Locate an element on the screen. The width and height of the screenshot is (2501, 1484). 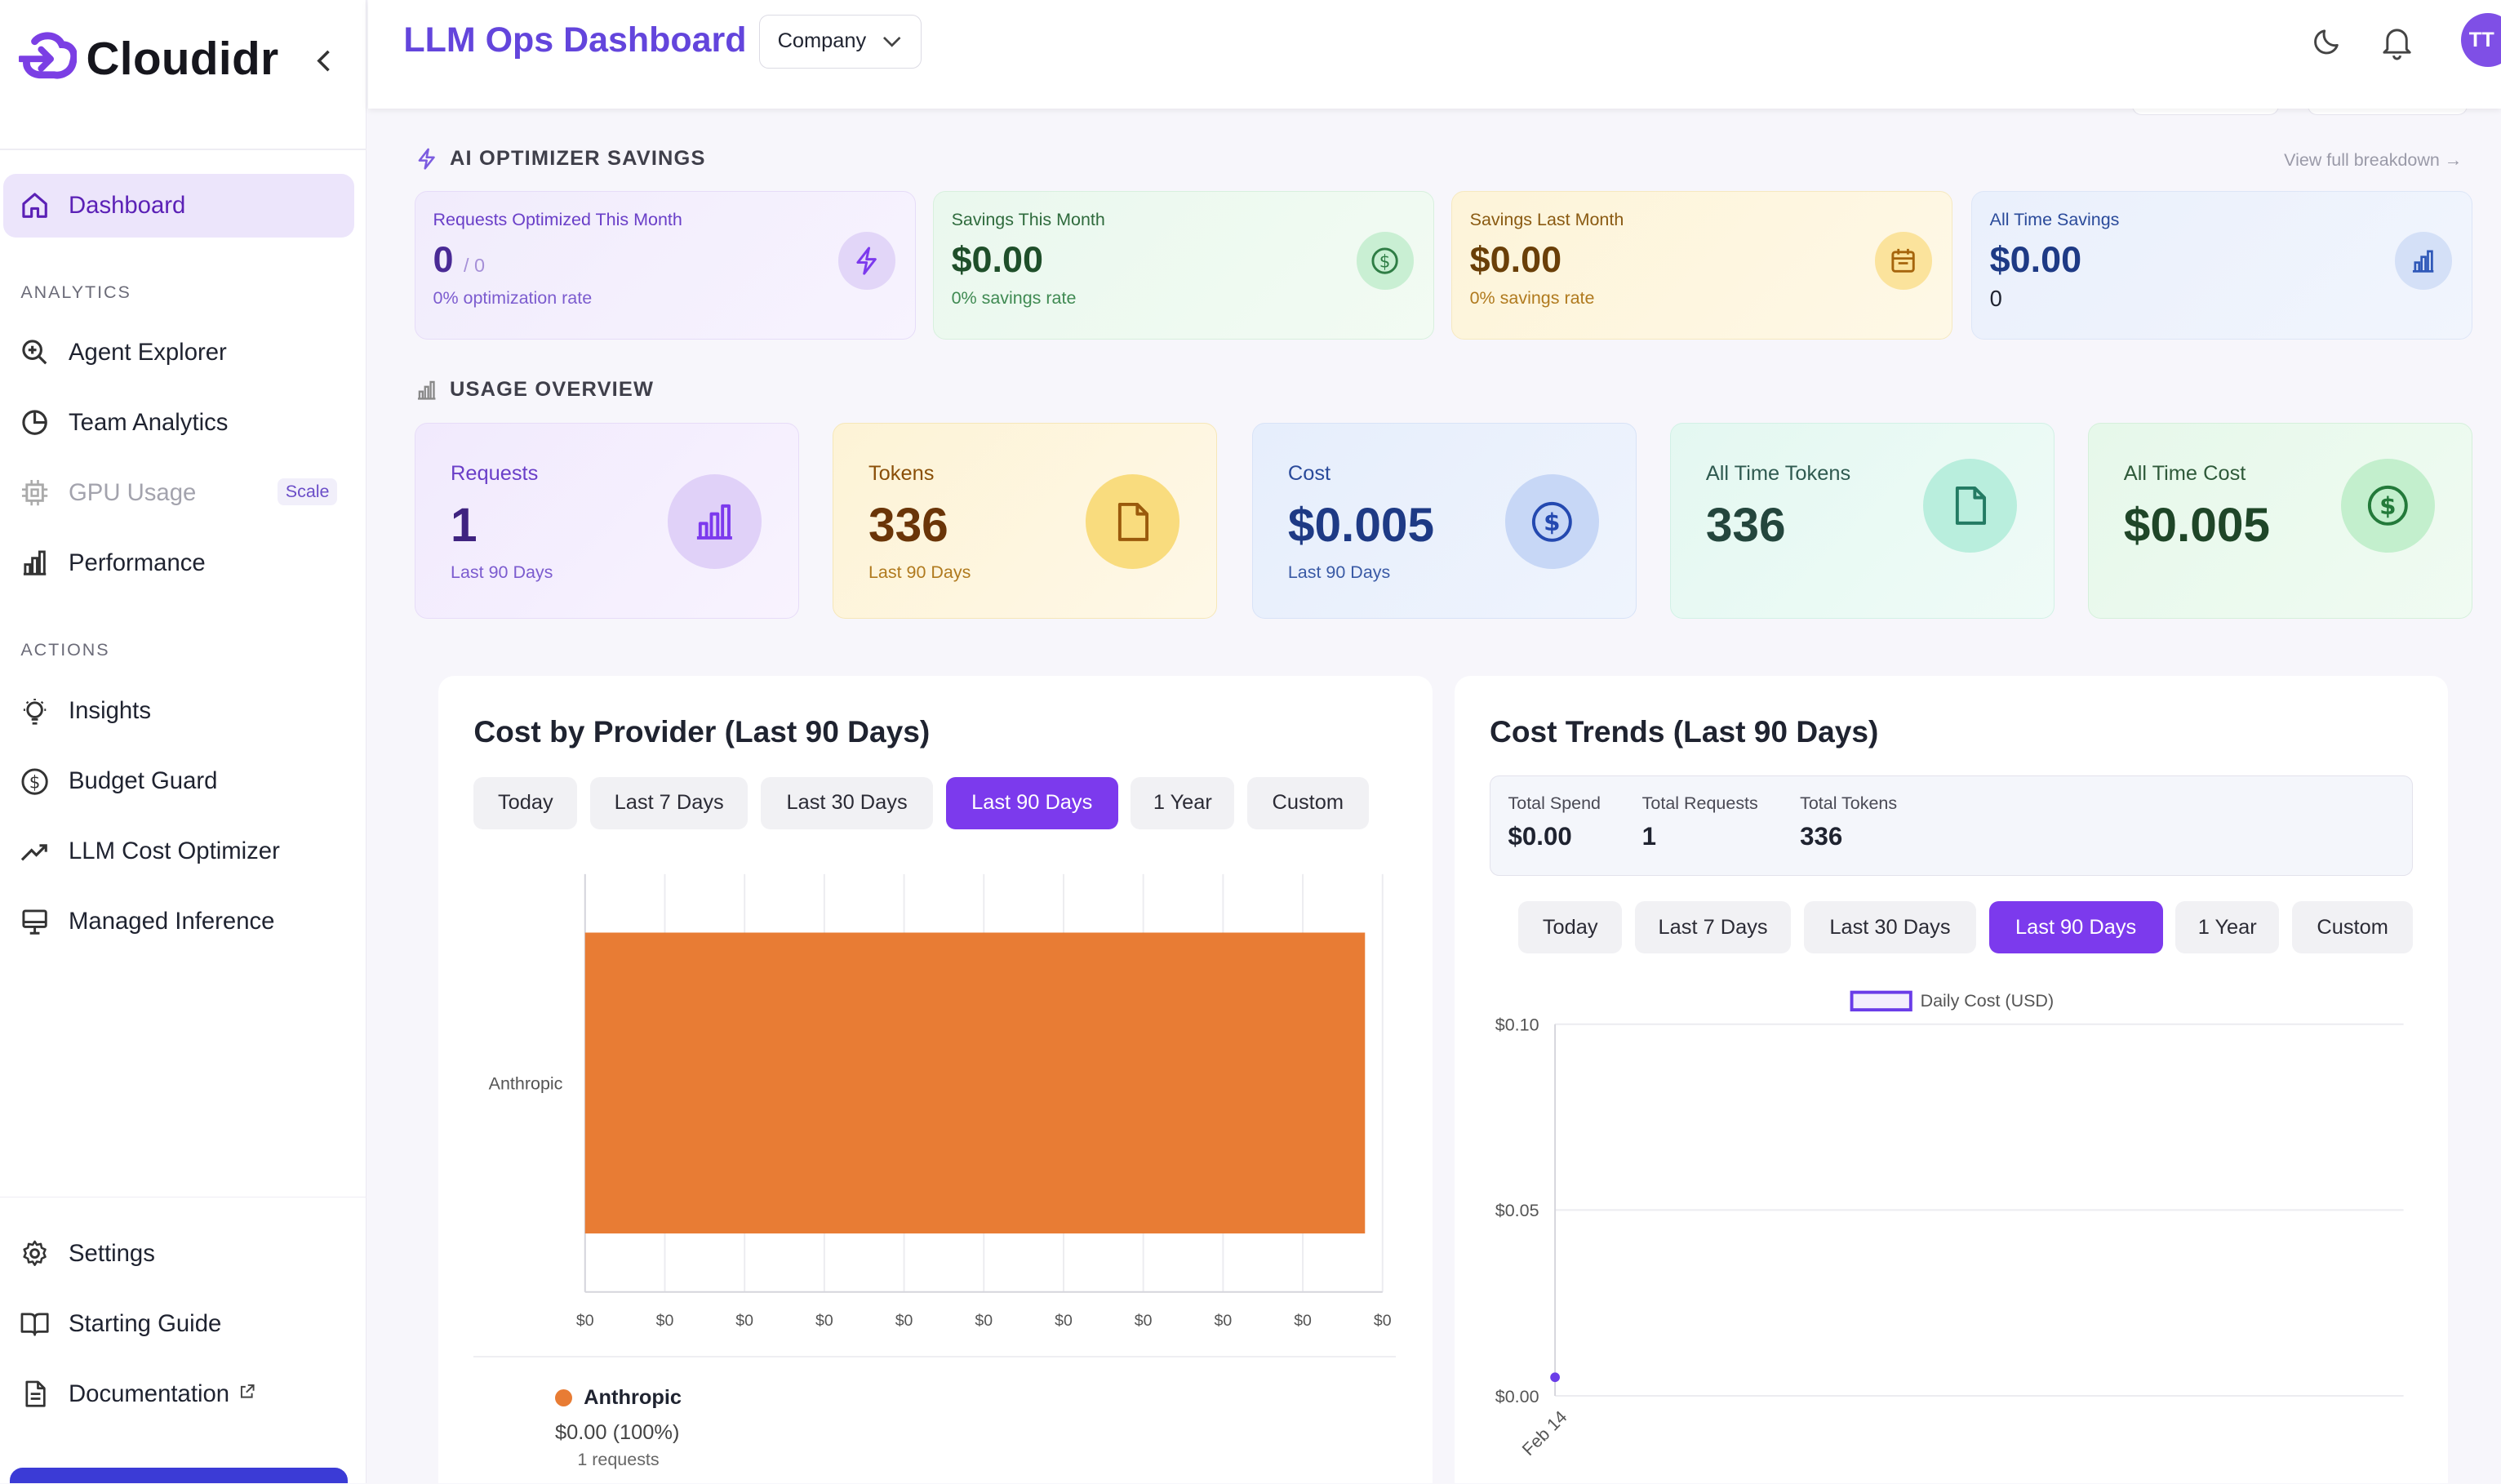
stat-label: Total Spend is located at coordinates (1554, 803).